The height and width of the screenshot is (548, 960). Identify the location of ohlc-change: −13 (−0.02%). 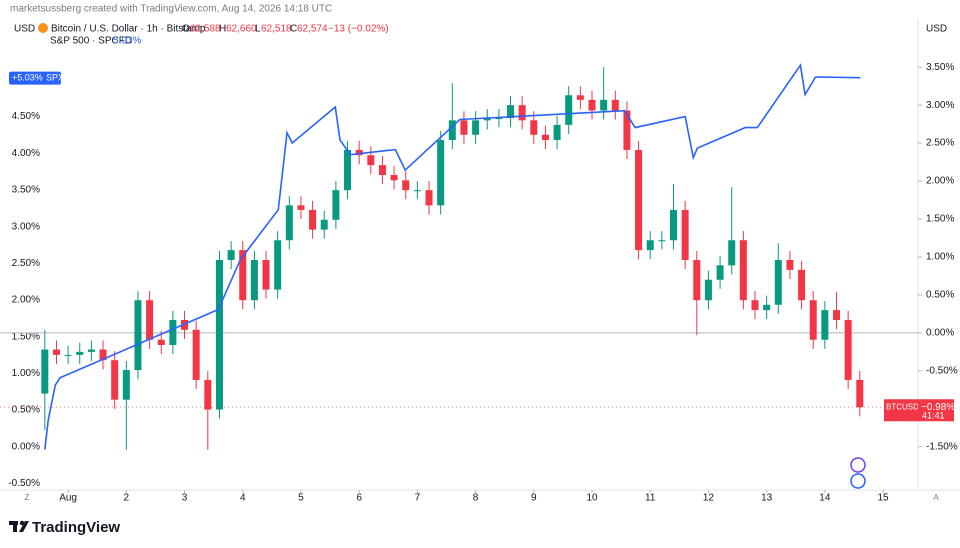
(358, 29).